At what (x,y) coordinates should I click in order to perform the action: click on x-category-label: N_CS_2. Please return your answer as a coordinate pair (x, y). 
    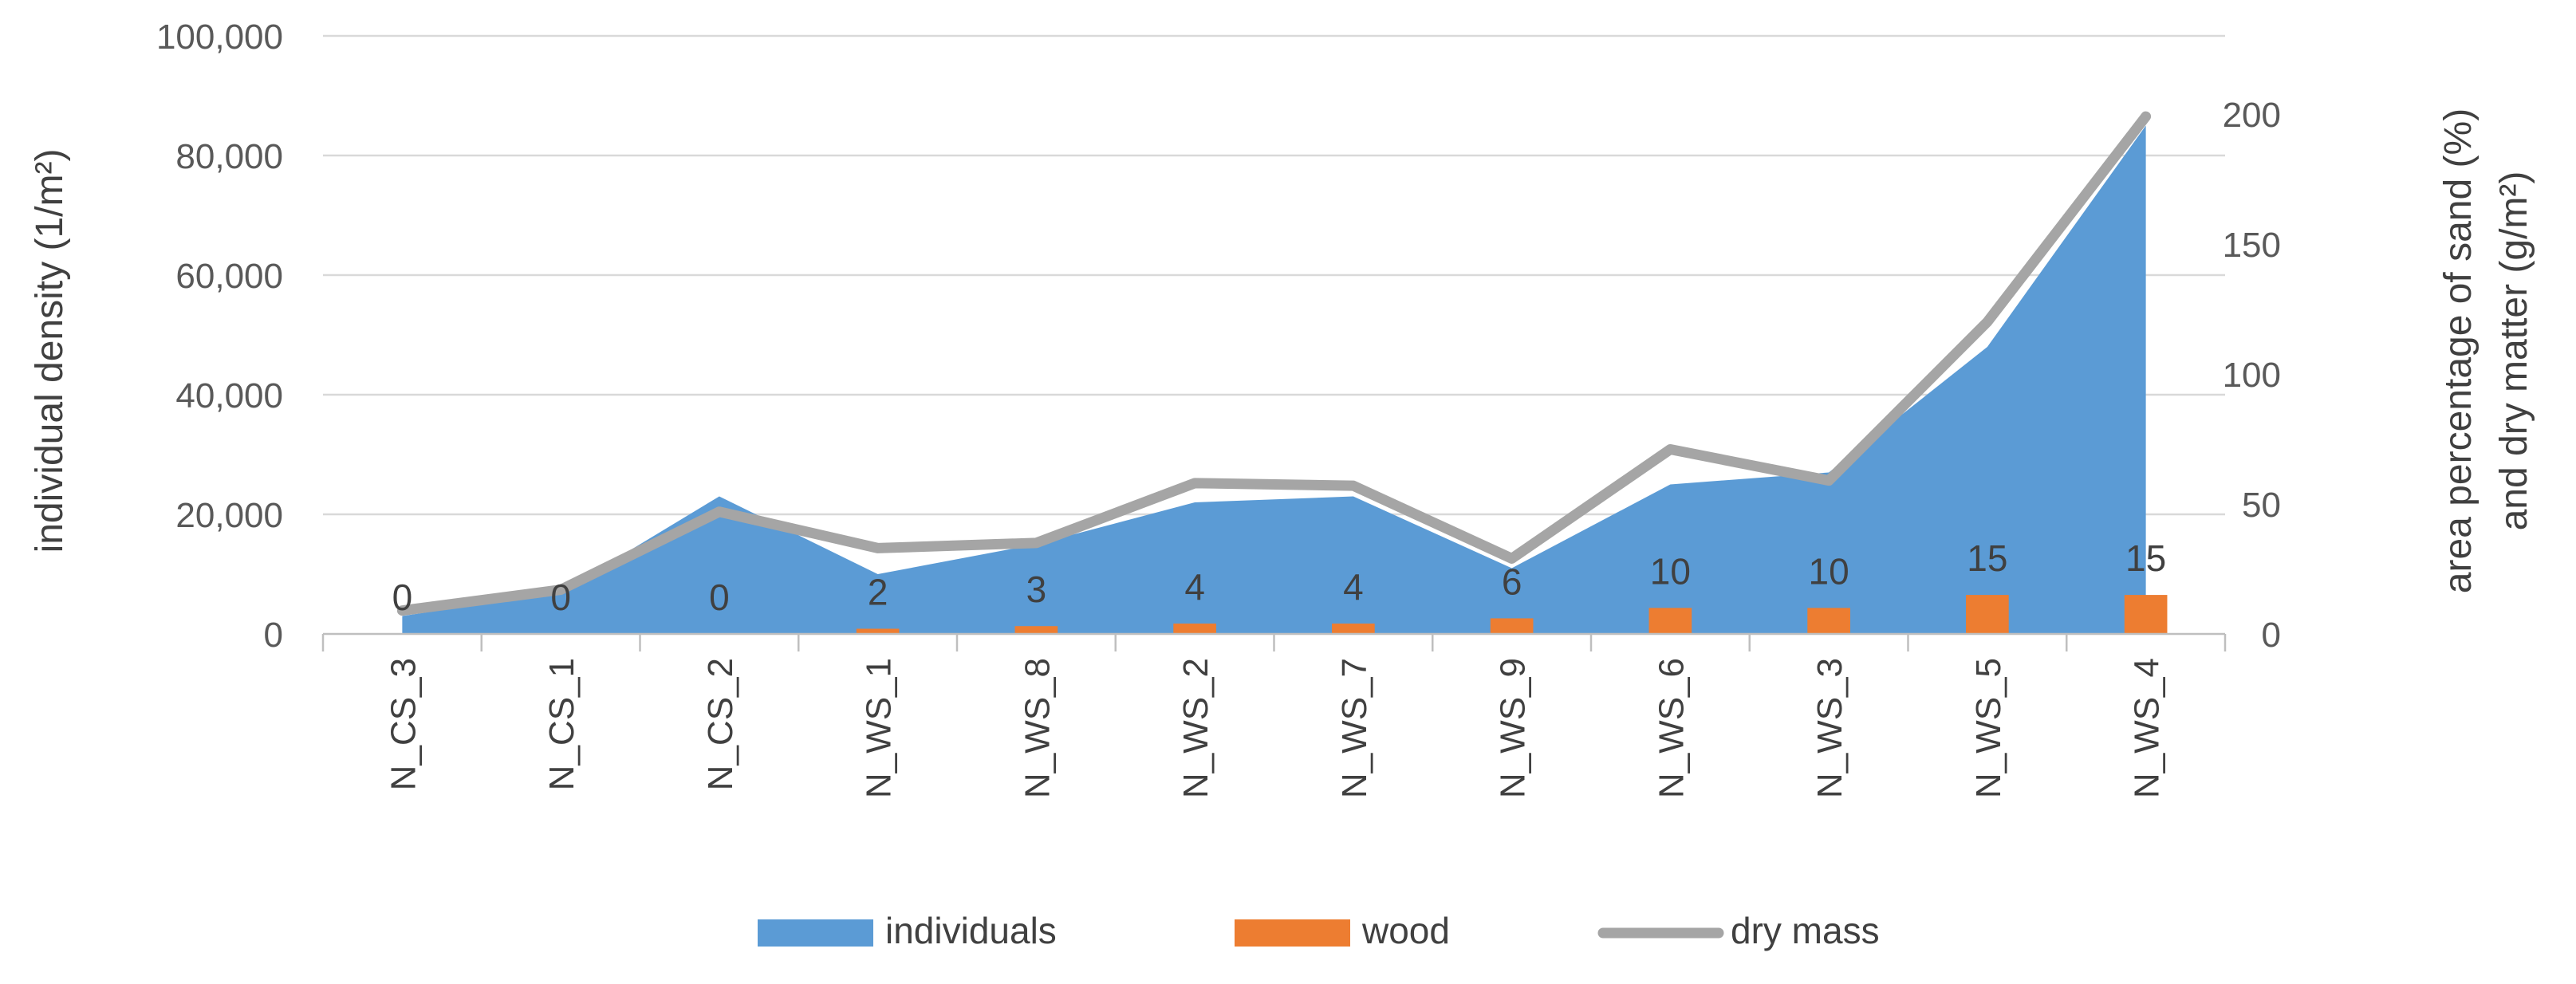
    Looking at the image, I should click on (720, 724).